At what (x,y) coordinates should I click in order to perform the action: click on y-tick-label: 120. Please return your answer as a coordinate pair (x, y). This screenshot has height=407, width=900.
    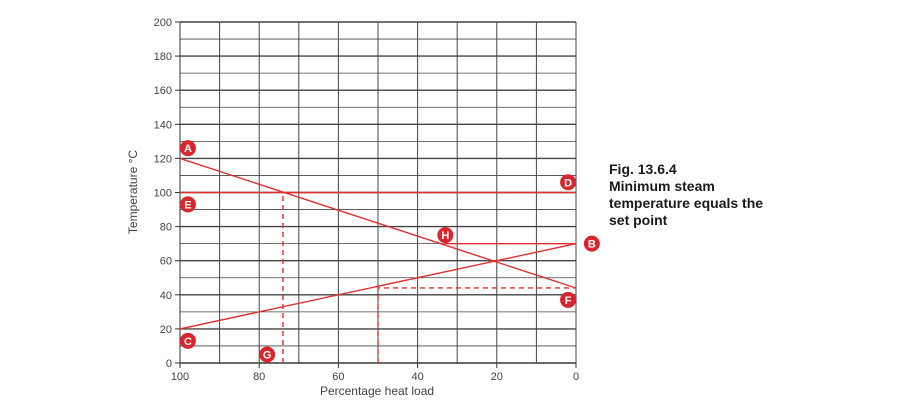
    Looking at the image, I should click on (163, 159).